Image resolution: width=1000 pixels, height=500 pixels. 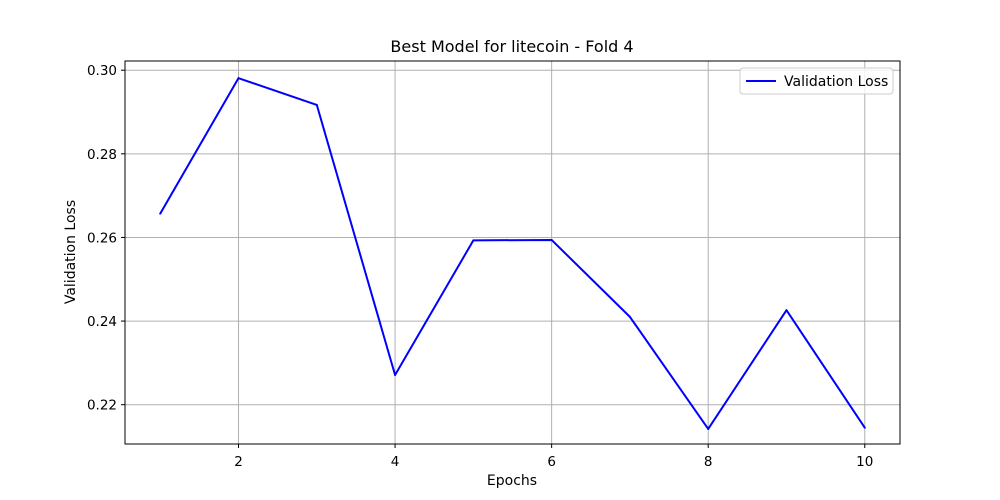 I want to click on y-tick-label: 0.30, so click(x=102, y=71).